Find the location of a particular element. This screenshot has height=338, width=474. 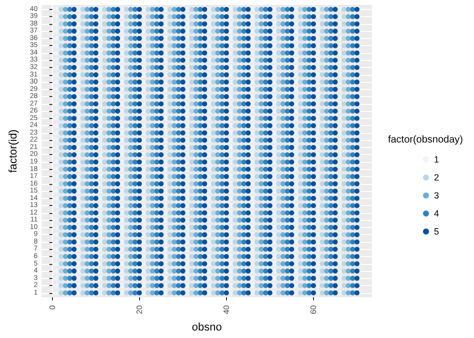

x-tick-label: 40 is located at coordinates (226, 309).